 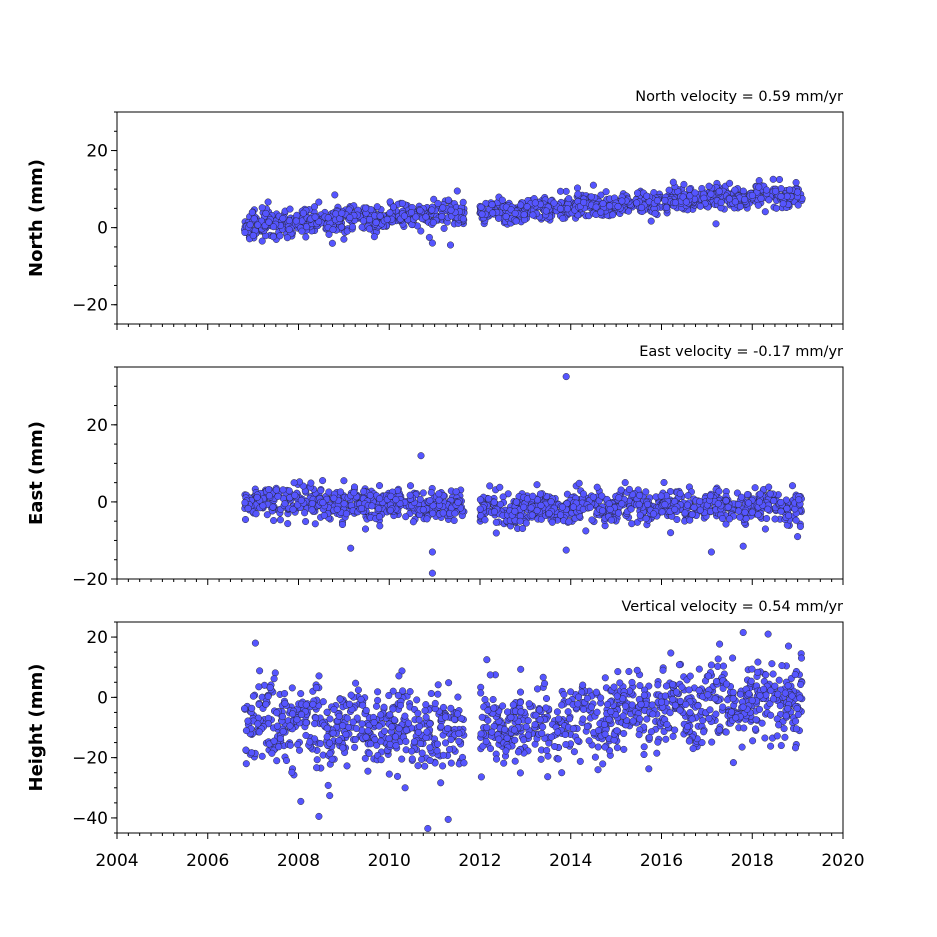 I want to click on east-y-tick-label: −20, so click(x=90, y=580).